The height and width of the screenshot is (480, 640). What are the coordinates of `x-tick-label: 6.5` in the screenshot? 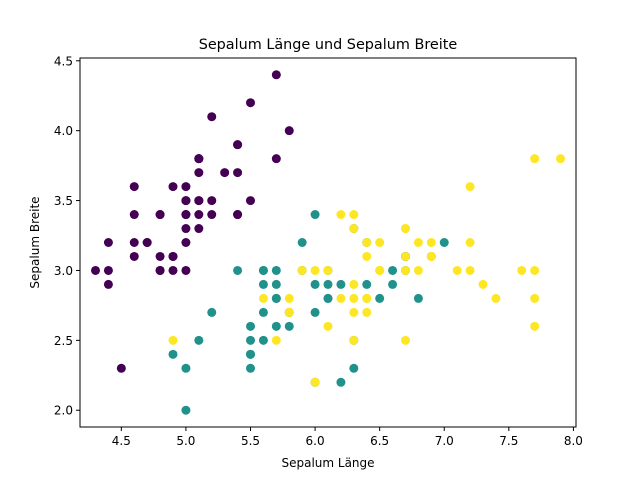 It's located at (379, 441).